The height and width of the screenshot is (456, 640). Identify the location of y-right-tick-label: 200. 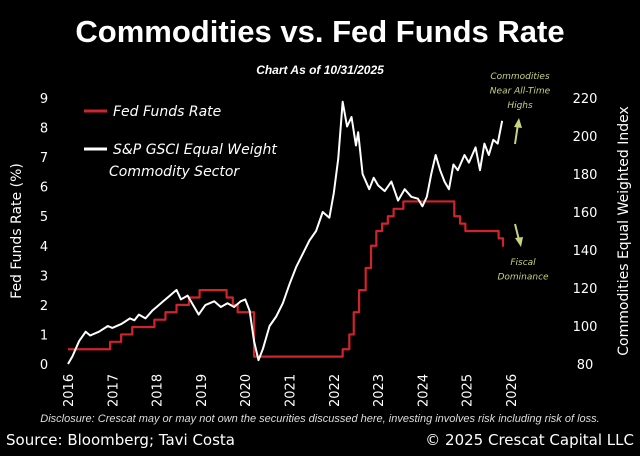
(585, 137).